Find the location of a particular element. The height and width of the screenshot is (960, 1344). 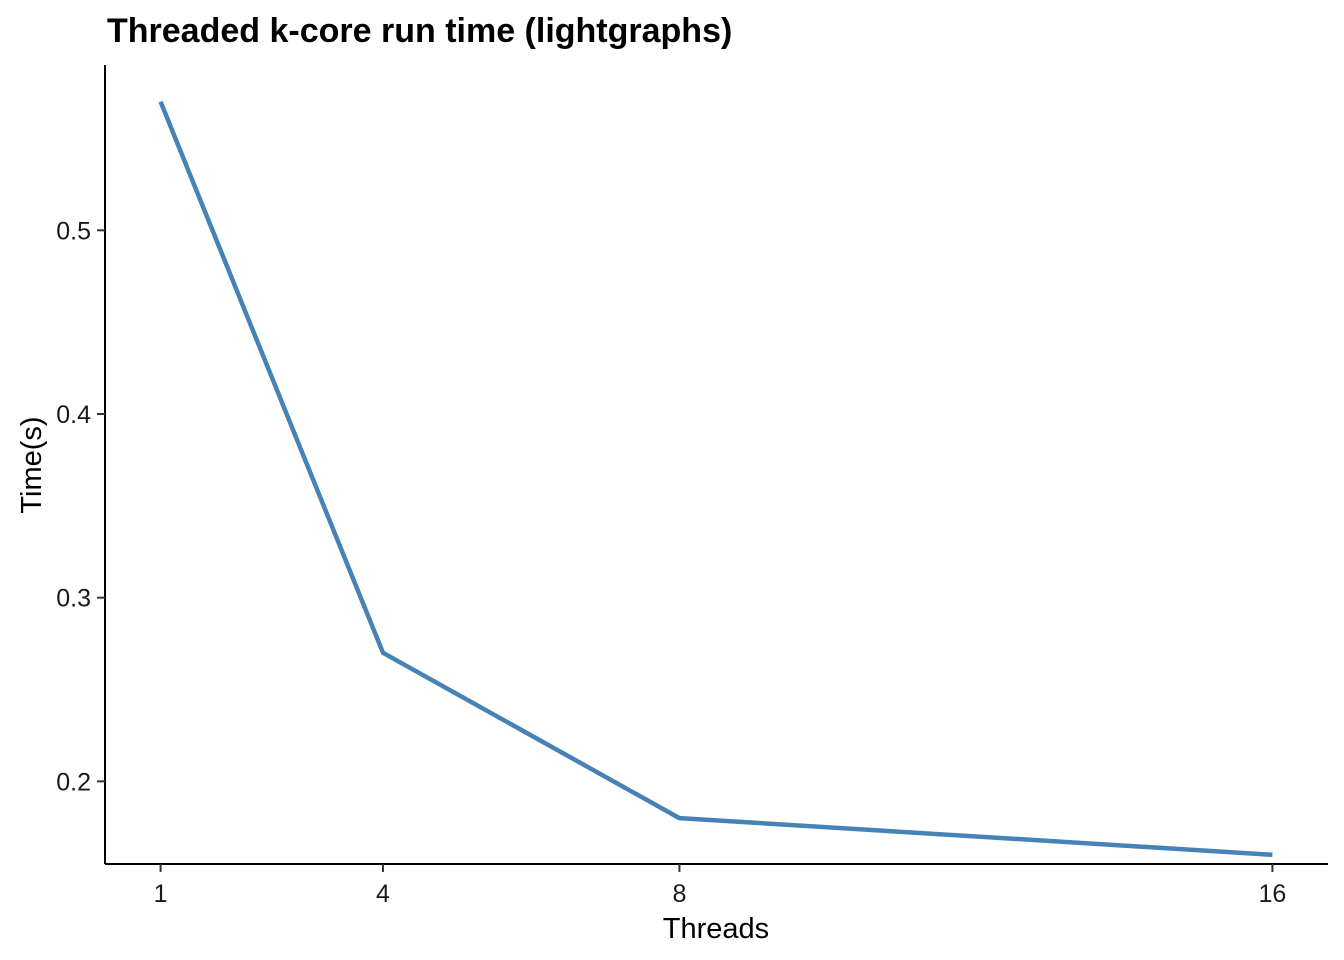

x-tick-label: 8 is located at coordinates (679, 894).